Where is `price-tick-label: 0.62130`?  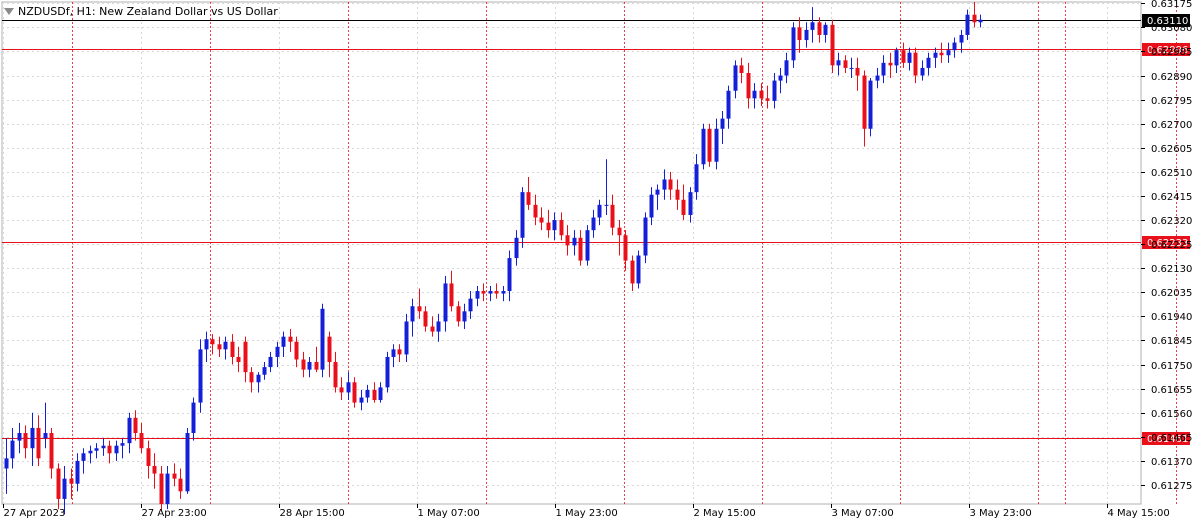
price-tick-label: 0.62130 is located at coordinates (1171, 269).